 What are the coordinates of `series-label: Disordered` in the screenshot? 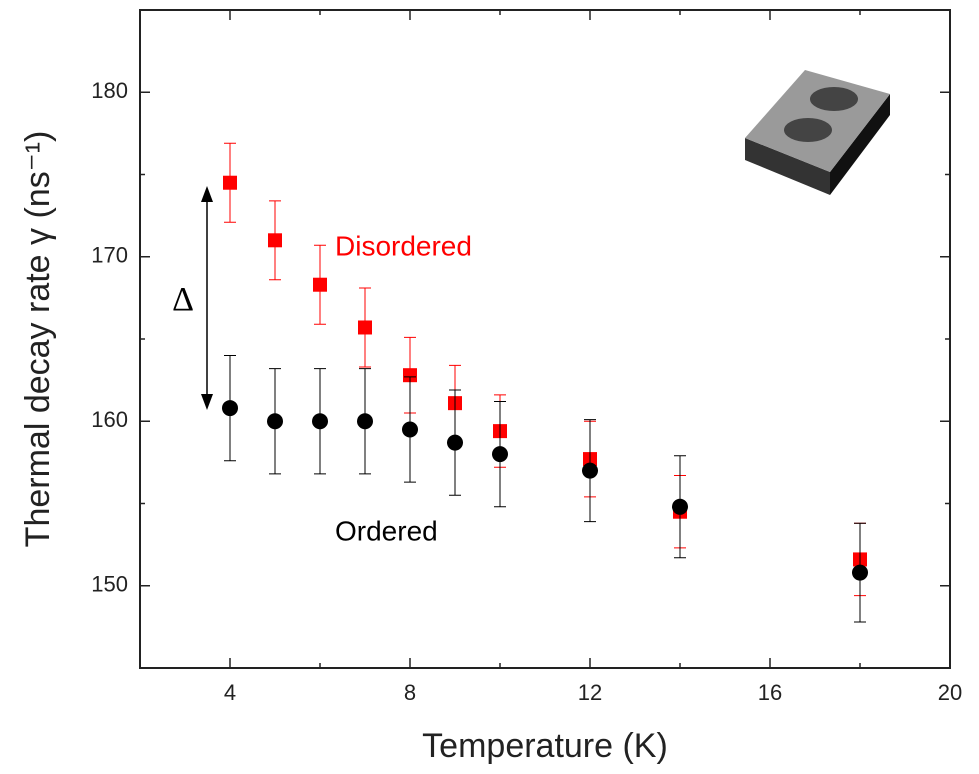 It's located at (403, 245).